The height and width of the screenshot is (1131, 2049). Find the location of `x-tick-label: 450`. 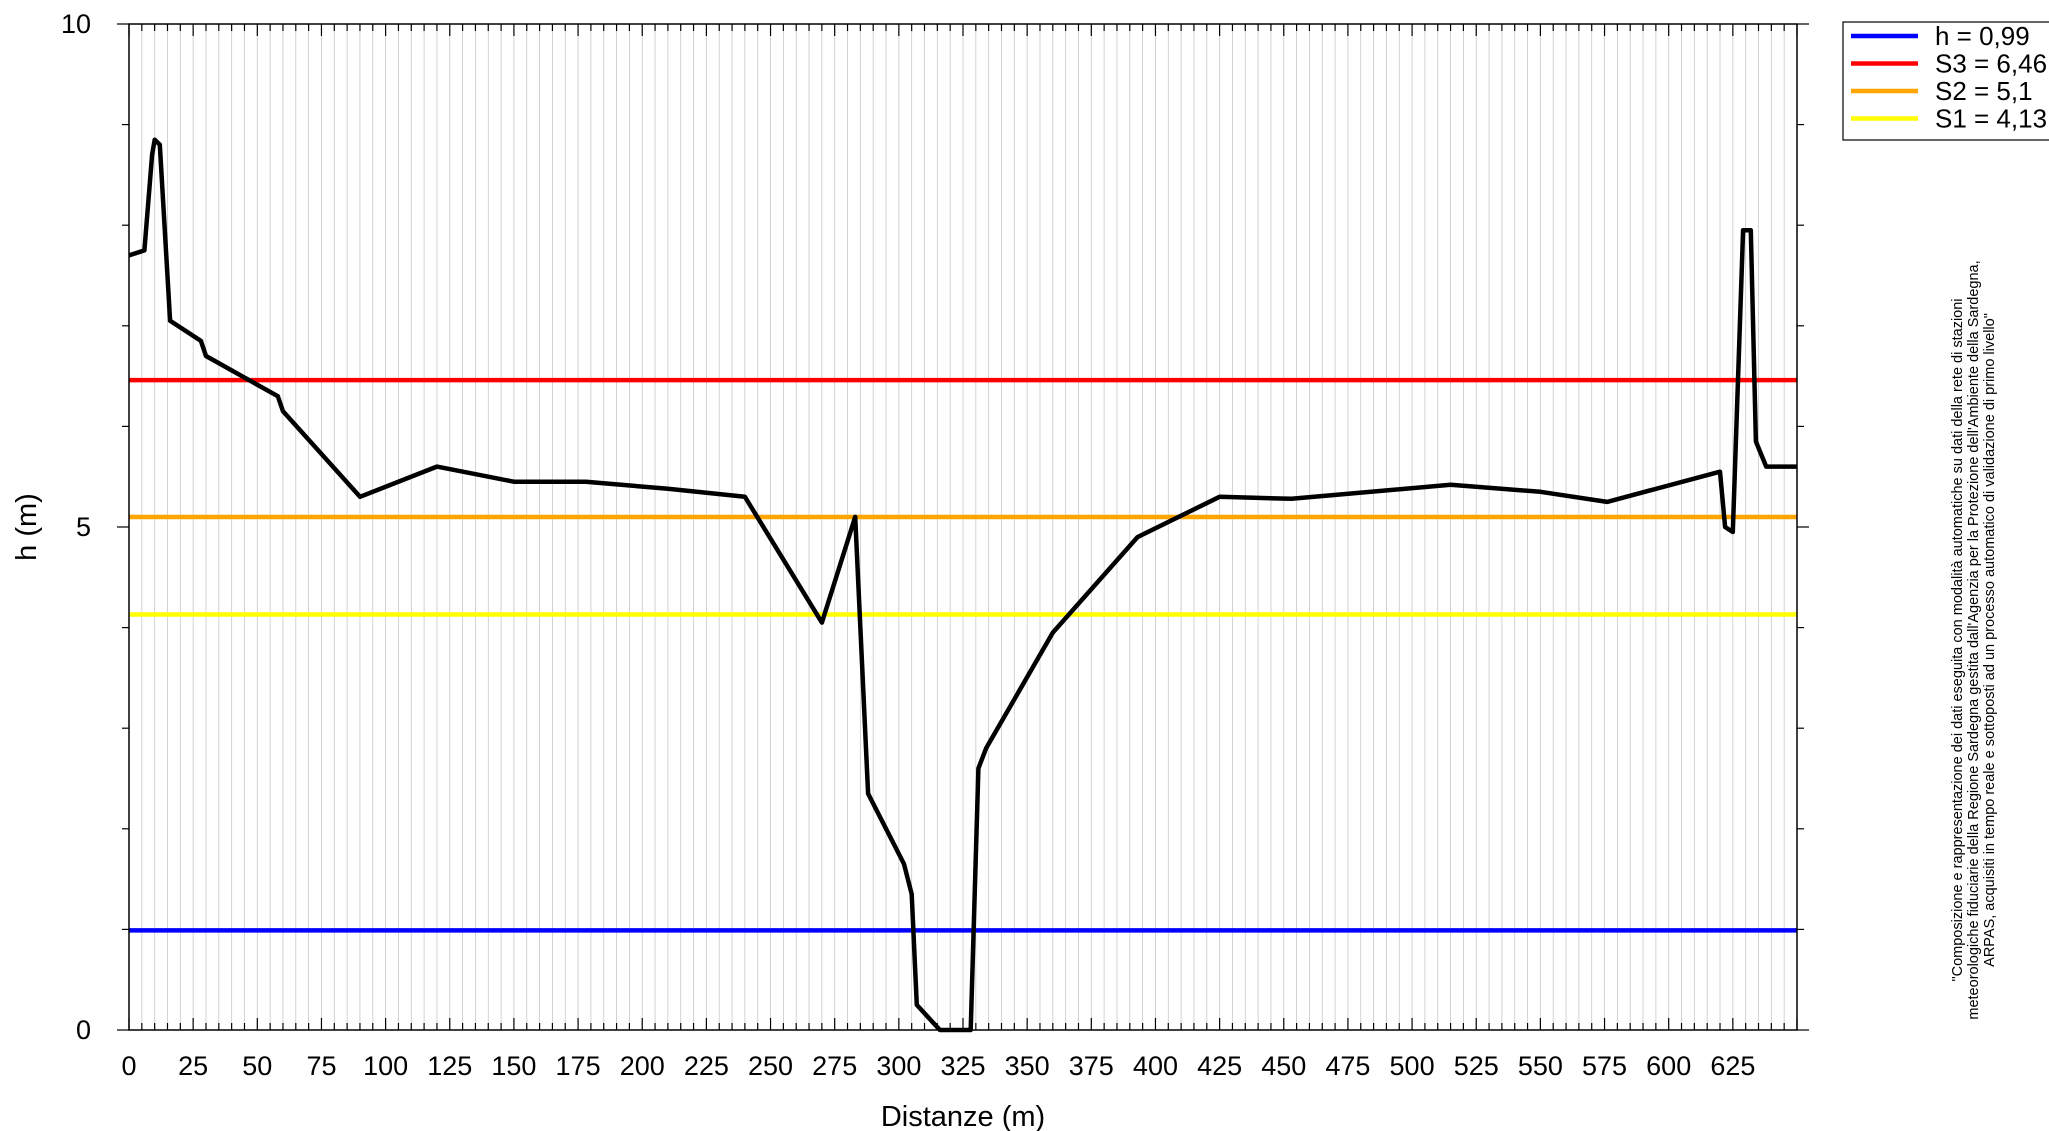

x-tick-label: 450 is located at coordinates (1283, 1066).